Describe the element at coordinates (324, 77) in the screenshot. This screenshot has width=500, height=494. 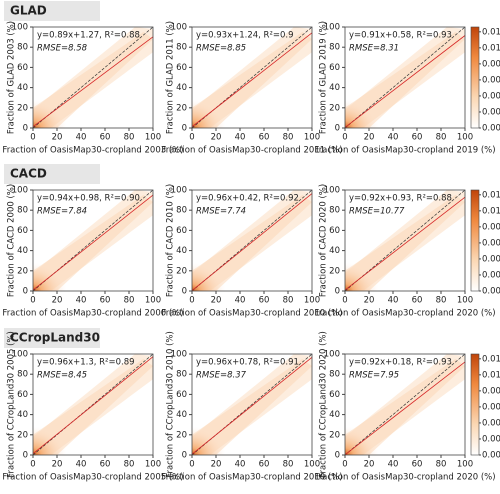
I see `y-axis-label: Fraction of GLAD 2019 (%)` at that location.